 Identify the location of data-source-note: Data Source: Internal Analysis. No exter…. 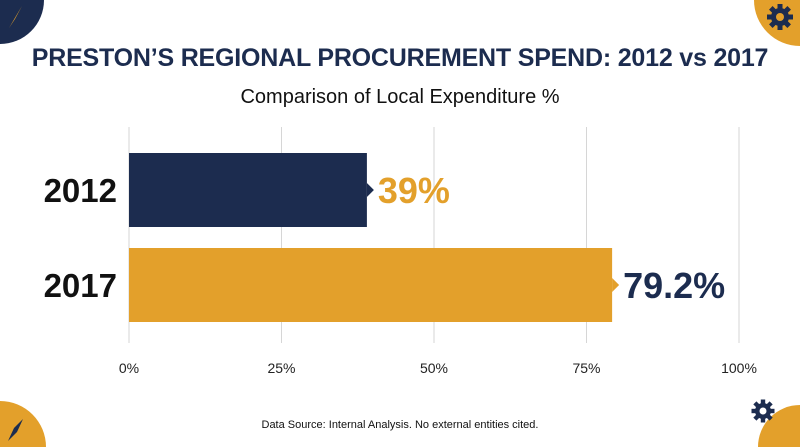
(400, 425).